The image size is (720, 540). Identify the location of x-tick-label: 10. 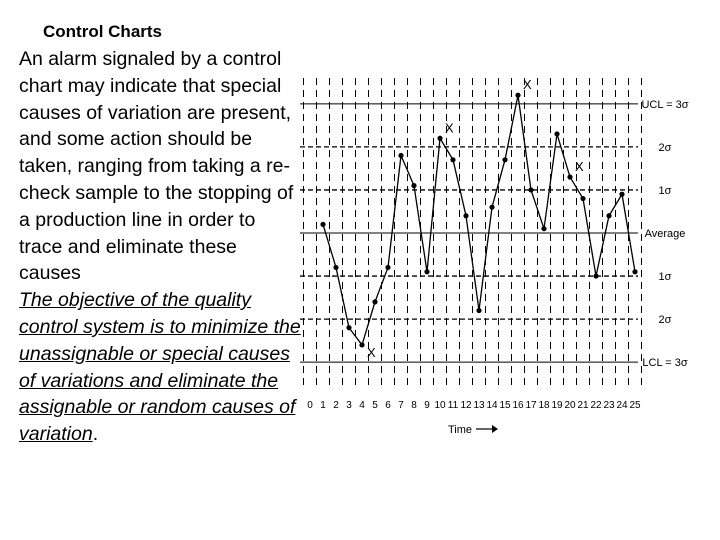
(440, 405).